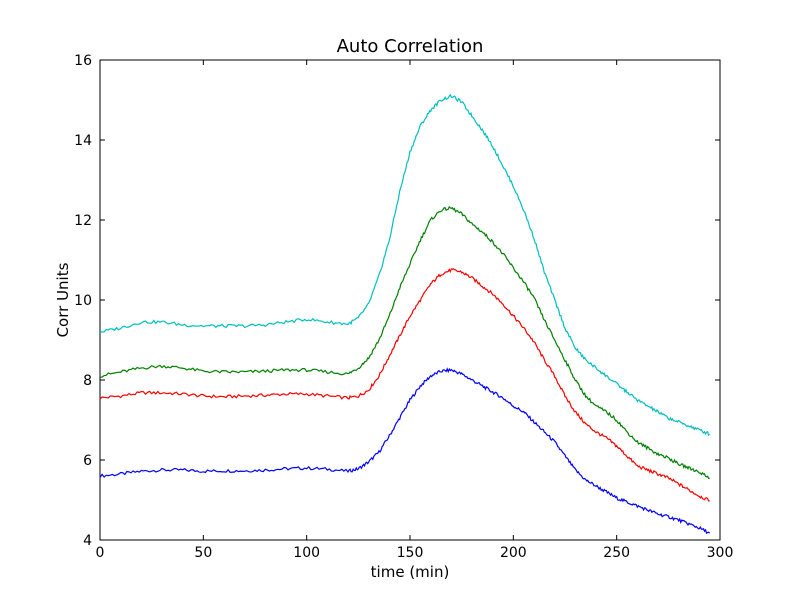 Image resolution: width=800 pixels, height=600 pixels. What do you see at coordinates (87, 541) in the screenshot?
I see `y-tick-label: 4` at bounding box center [87, 541].